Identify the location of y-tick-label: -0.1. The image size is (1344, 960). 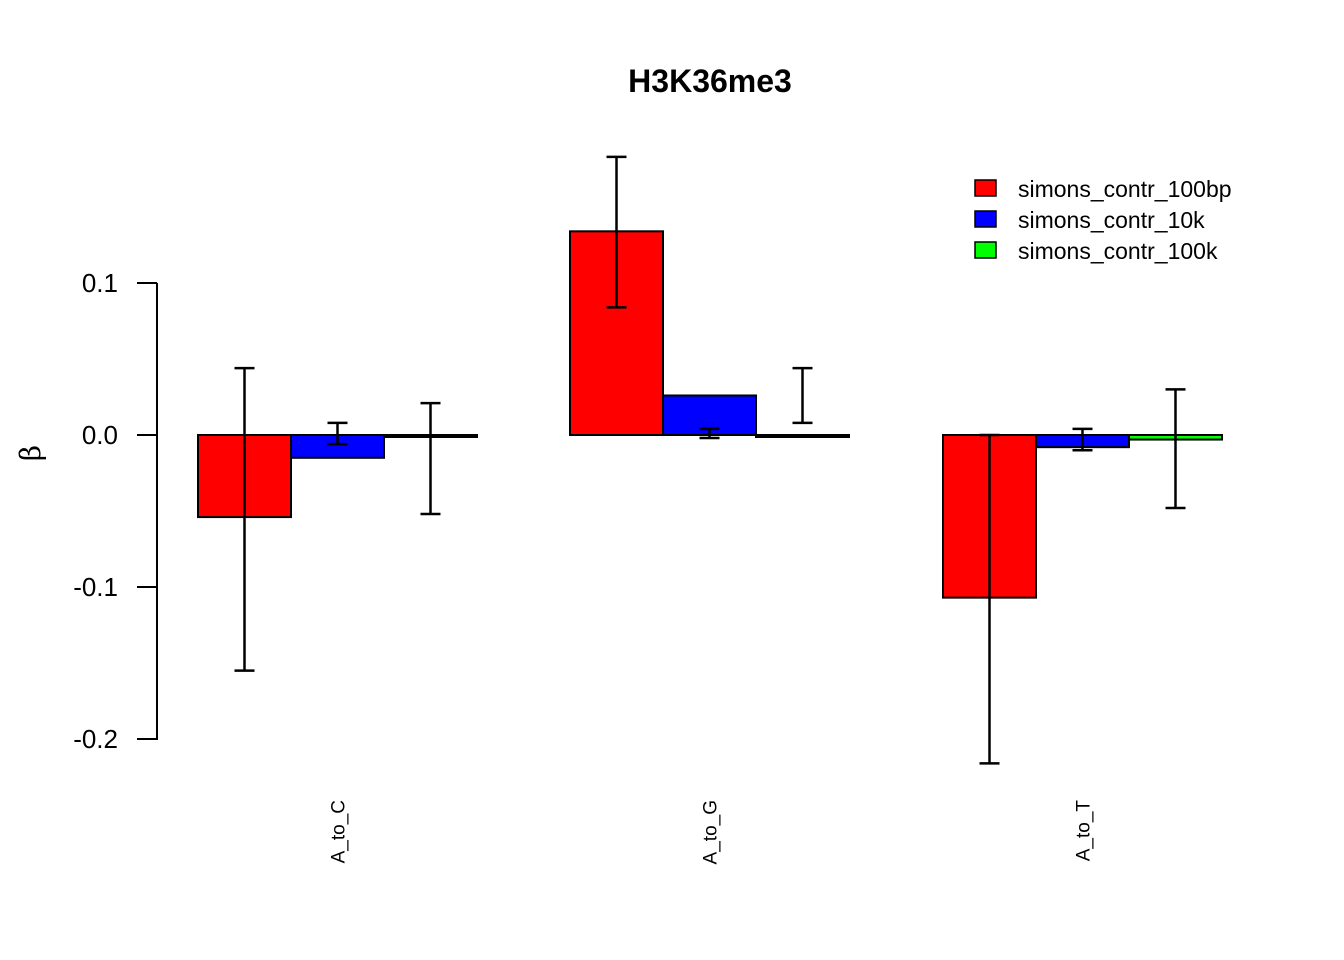
(95, 587).